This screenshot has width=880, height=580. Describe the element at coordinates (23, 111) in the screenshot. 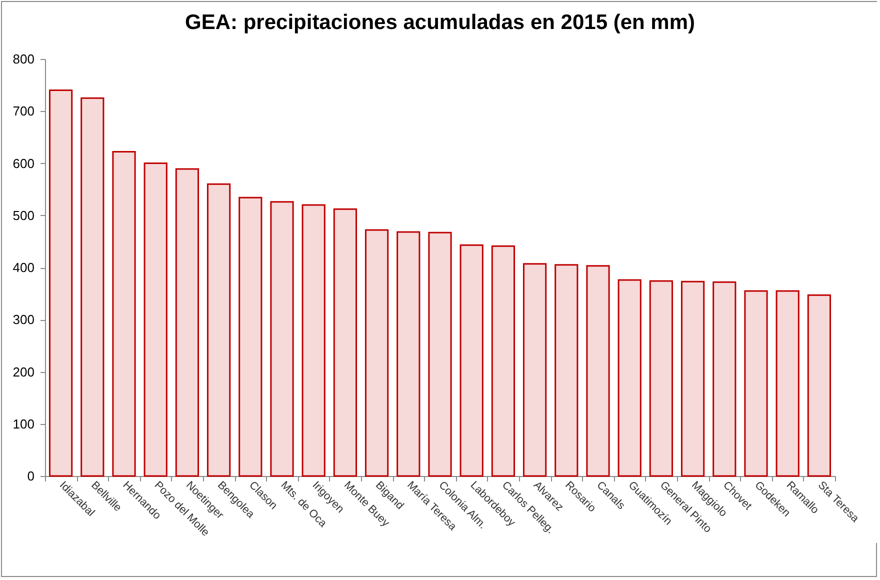

I see `y-tick-label: 700` at that location.